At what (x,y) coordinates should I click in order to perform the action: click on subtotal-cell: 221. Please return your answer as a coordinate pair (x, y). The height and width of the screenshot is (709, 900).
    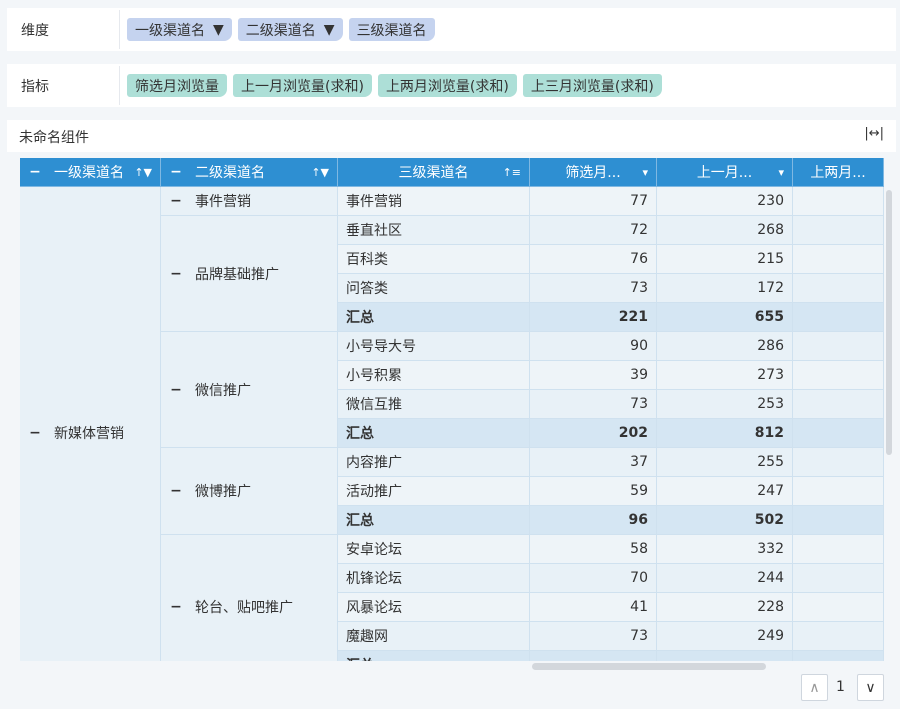
    Looking at the image, I should click on (593, 317).